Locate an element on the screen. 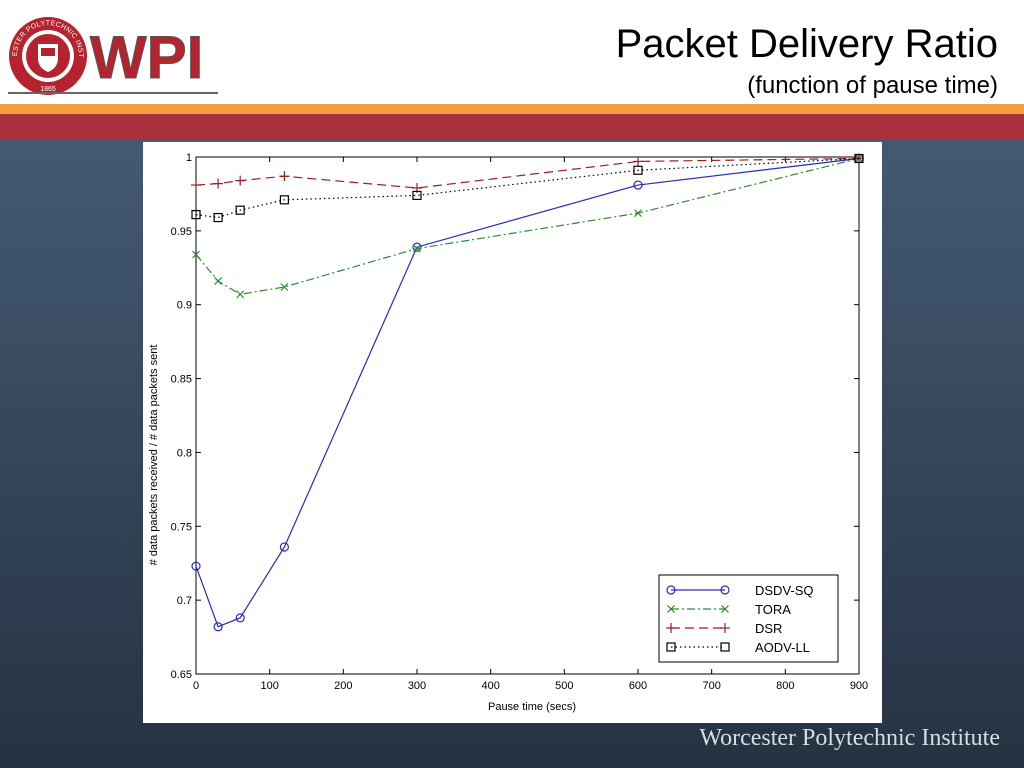  series-dsr is located at coordinates (527, 173).